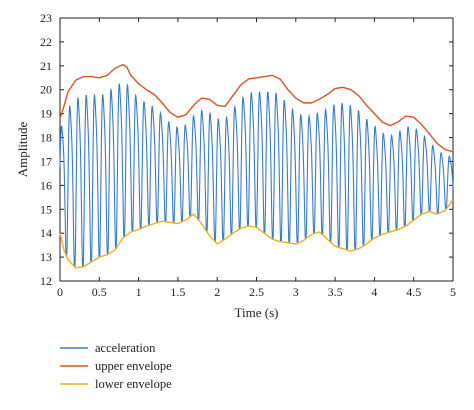  I want to click on legend-label: lower envelope, so click(133, 384).